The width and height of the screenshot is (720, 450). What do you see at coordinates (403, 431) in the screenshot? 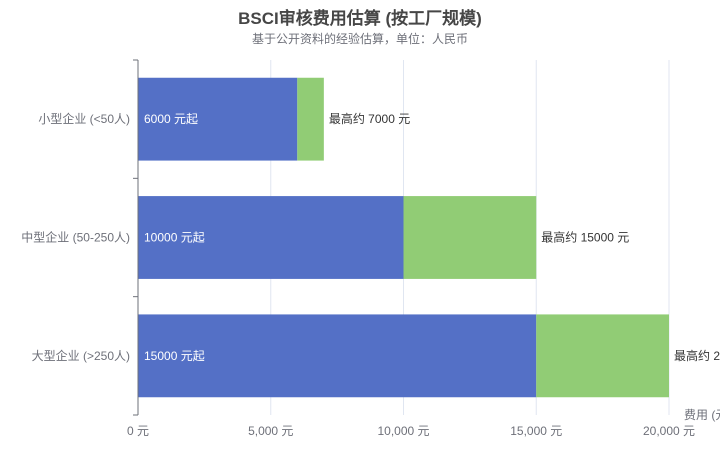
I see `x-tick-label: 10,000 元` at bounding box center [403, 431].